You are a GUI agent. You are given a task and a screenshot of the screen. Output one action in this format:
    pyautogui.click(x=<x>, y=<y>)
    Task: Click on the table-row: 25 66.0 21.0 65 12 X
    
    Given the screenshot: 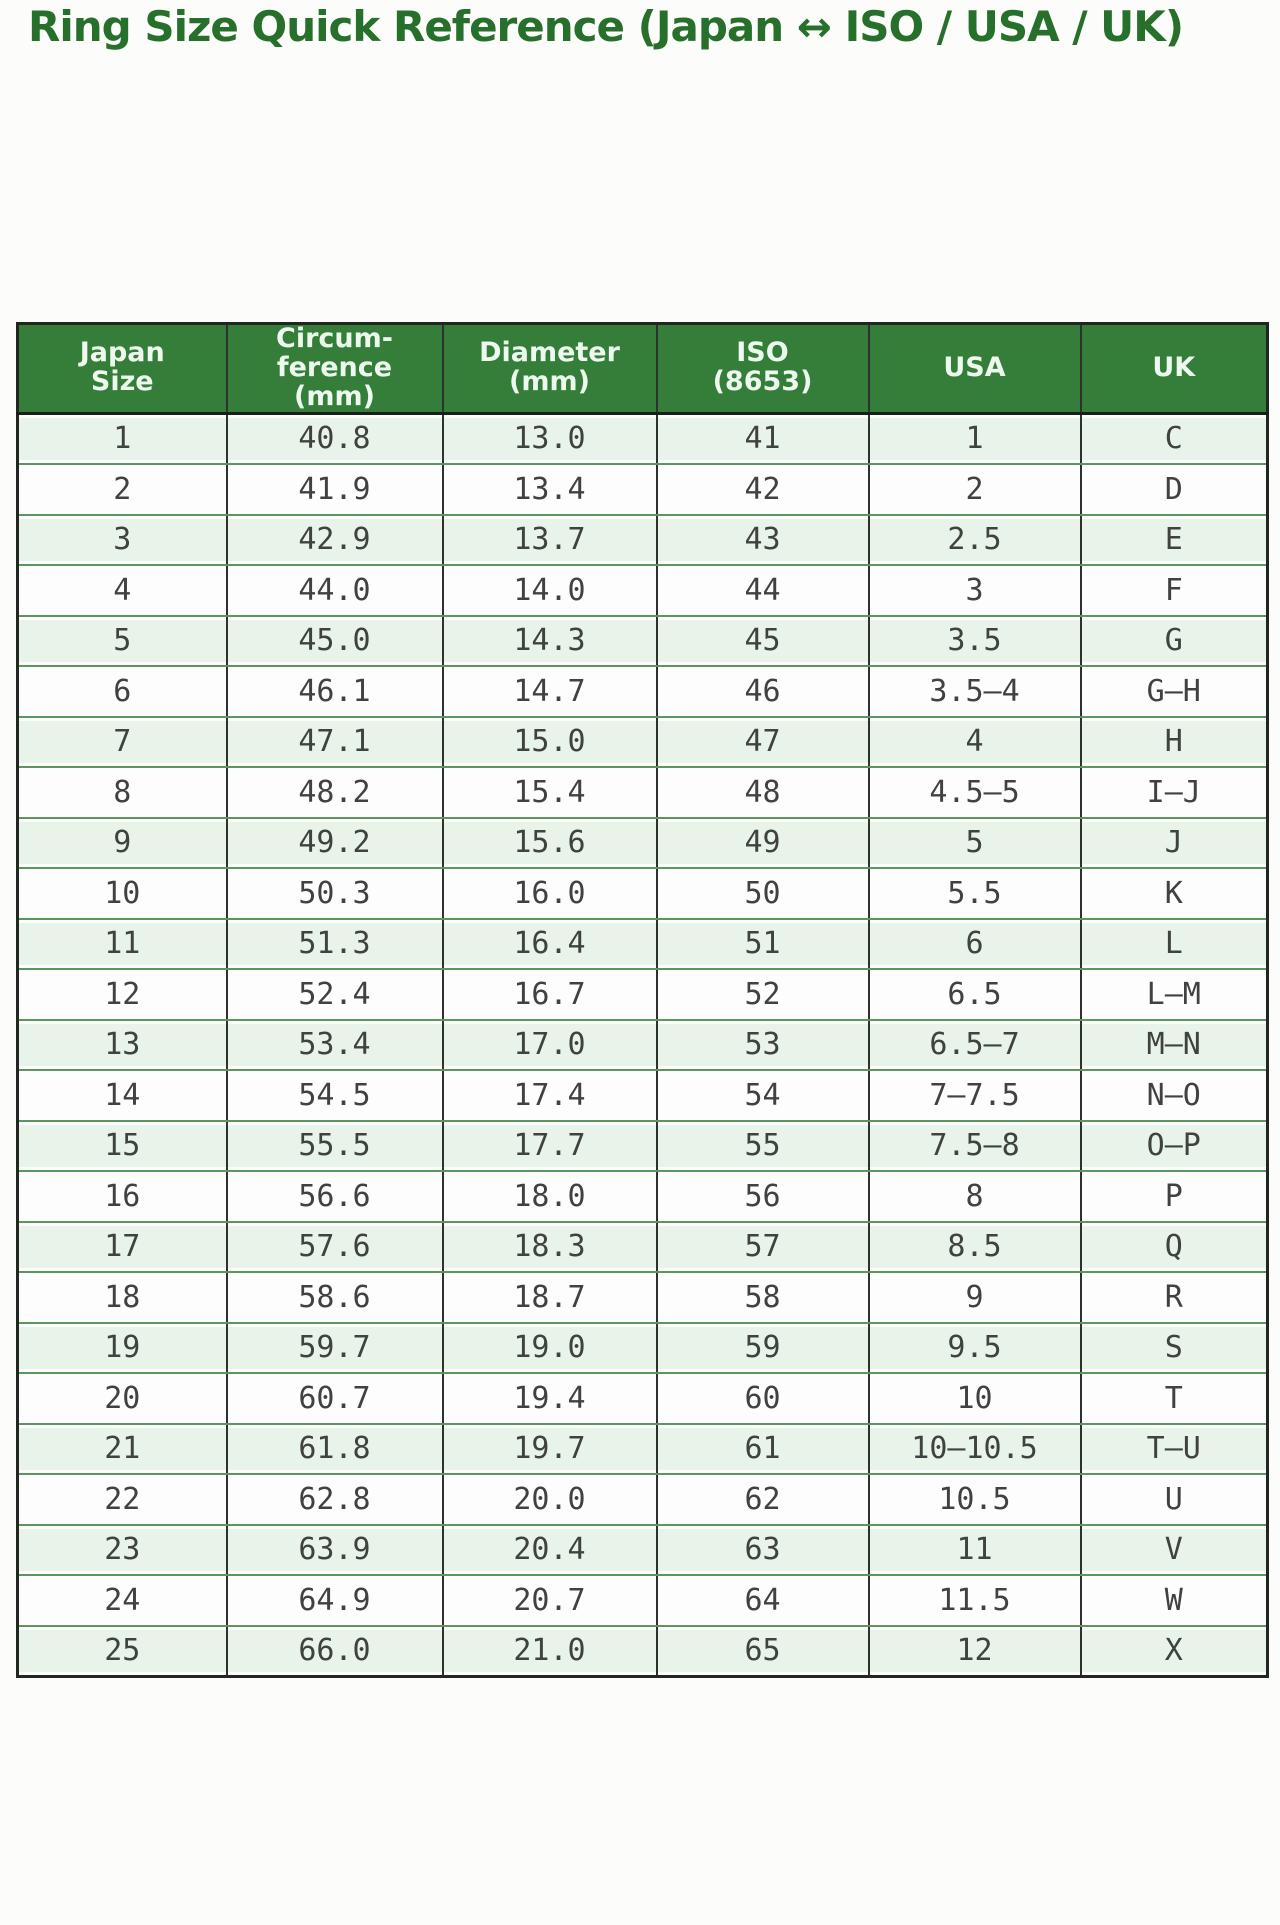 What is the action you would take?
    pyautogui.click(x=642, y=1651)
    